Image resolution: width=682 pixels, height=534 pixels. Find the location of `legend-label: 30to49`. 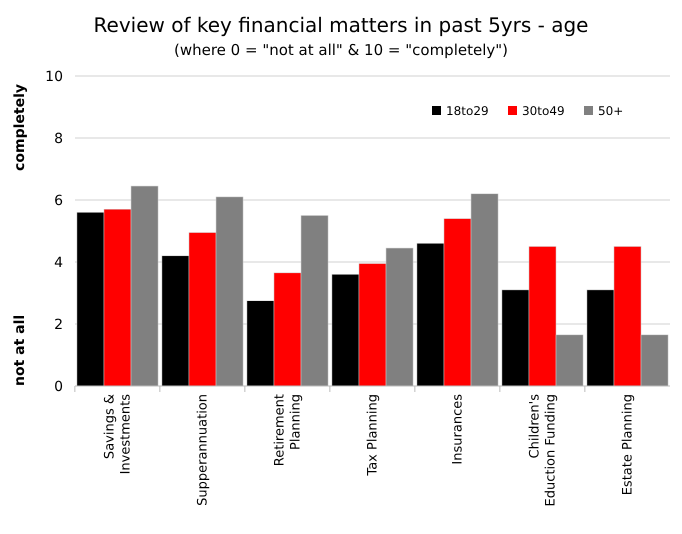

legend-label: 30to49 is located at coordinates (543, 111).